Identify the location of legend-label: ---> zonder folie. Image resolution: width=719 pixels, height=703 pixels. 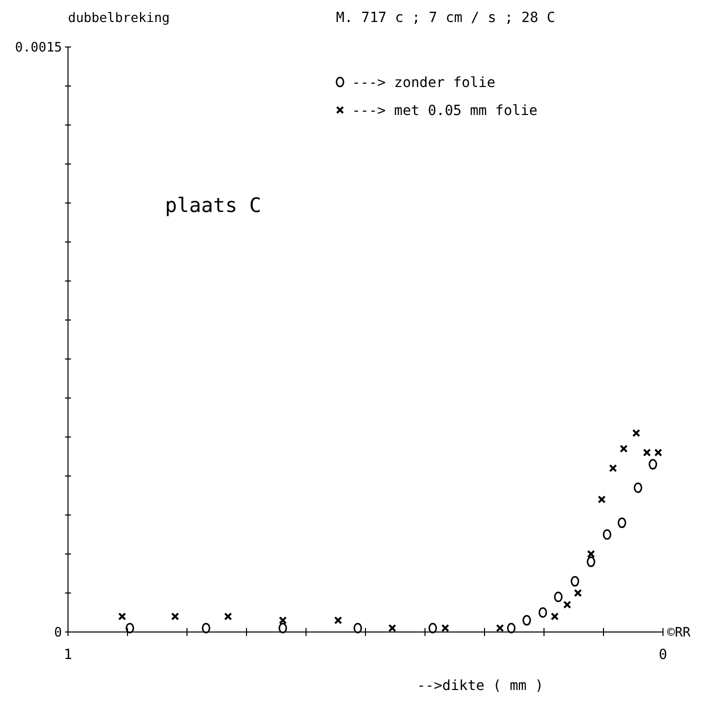
(424, 82).